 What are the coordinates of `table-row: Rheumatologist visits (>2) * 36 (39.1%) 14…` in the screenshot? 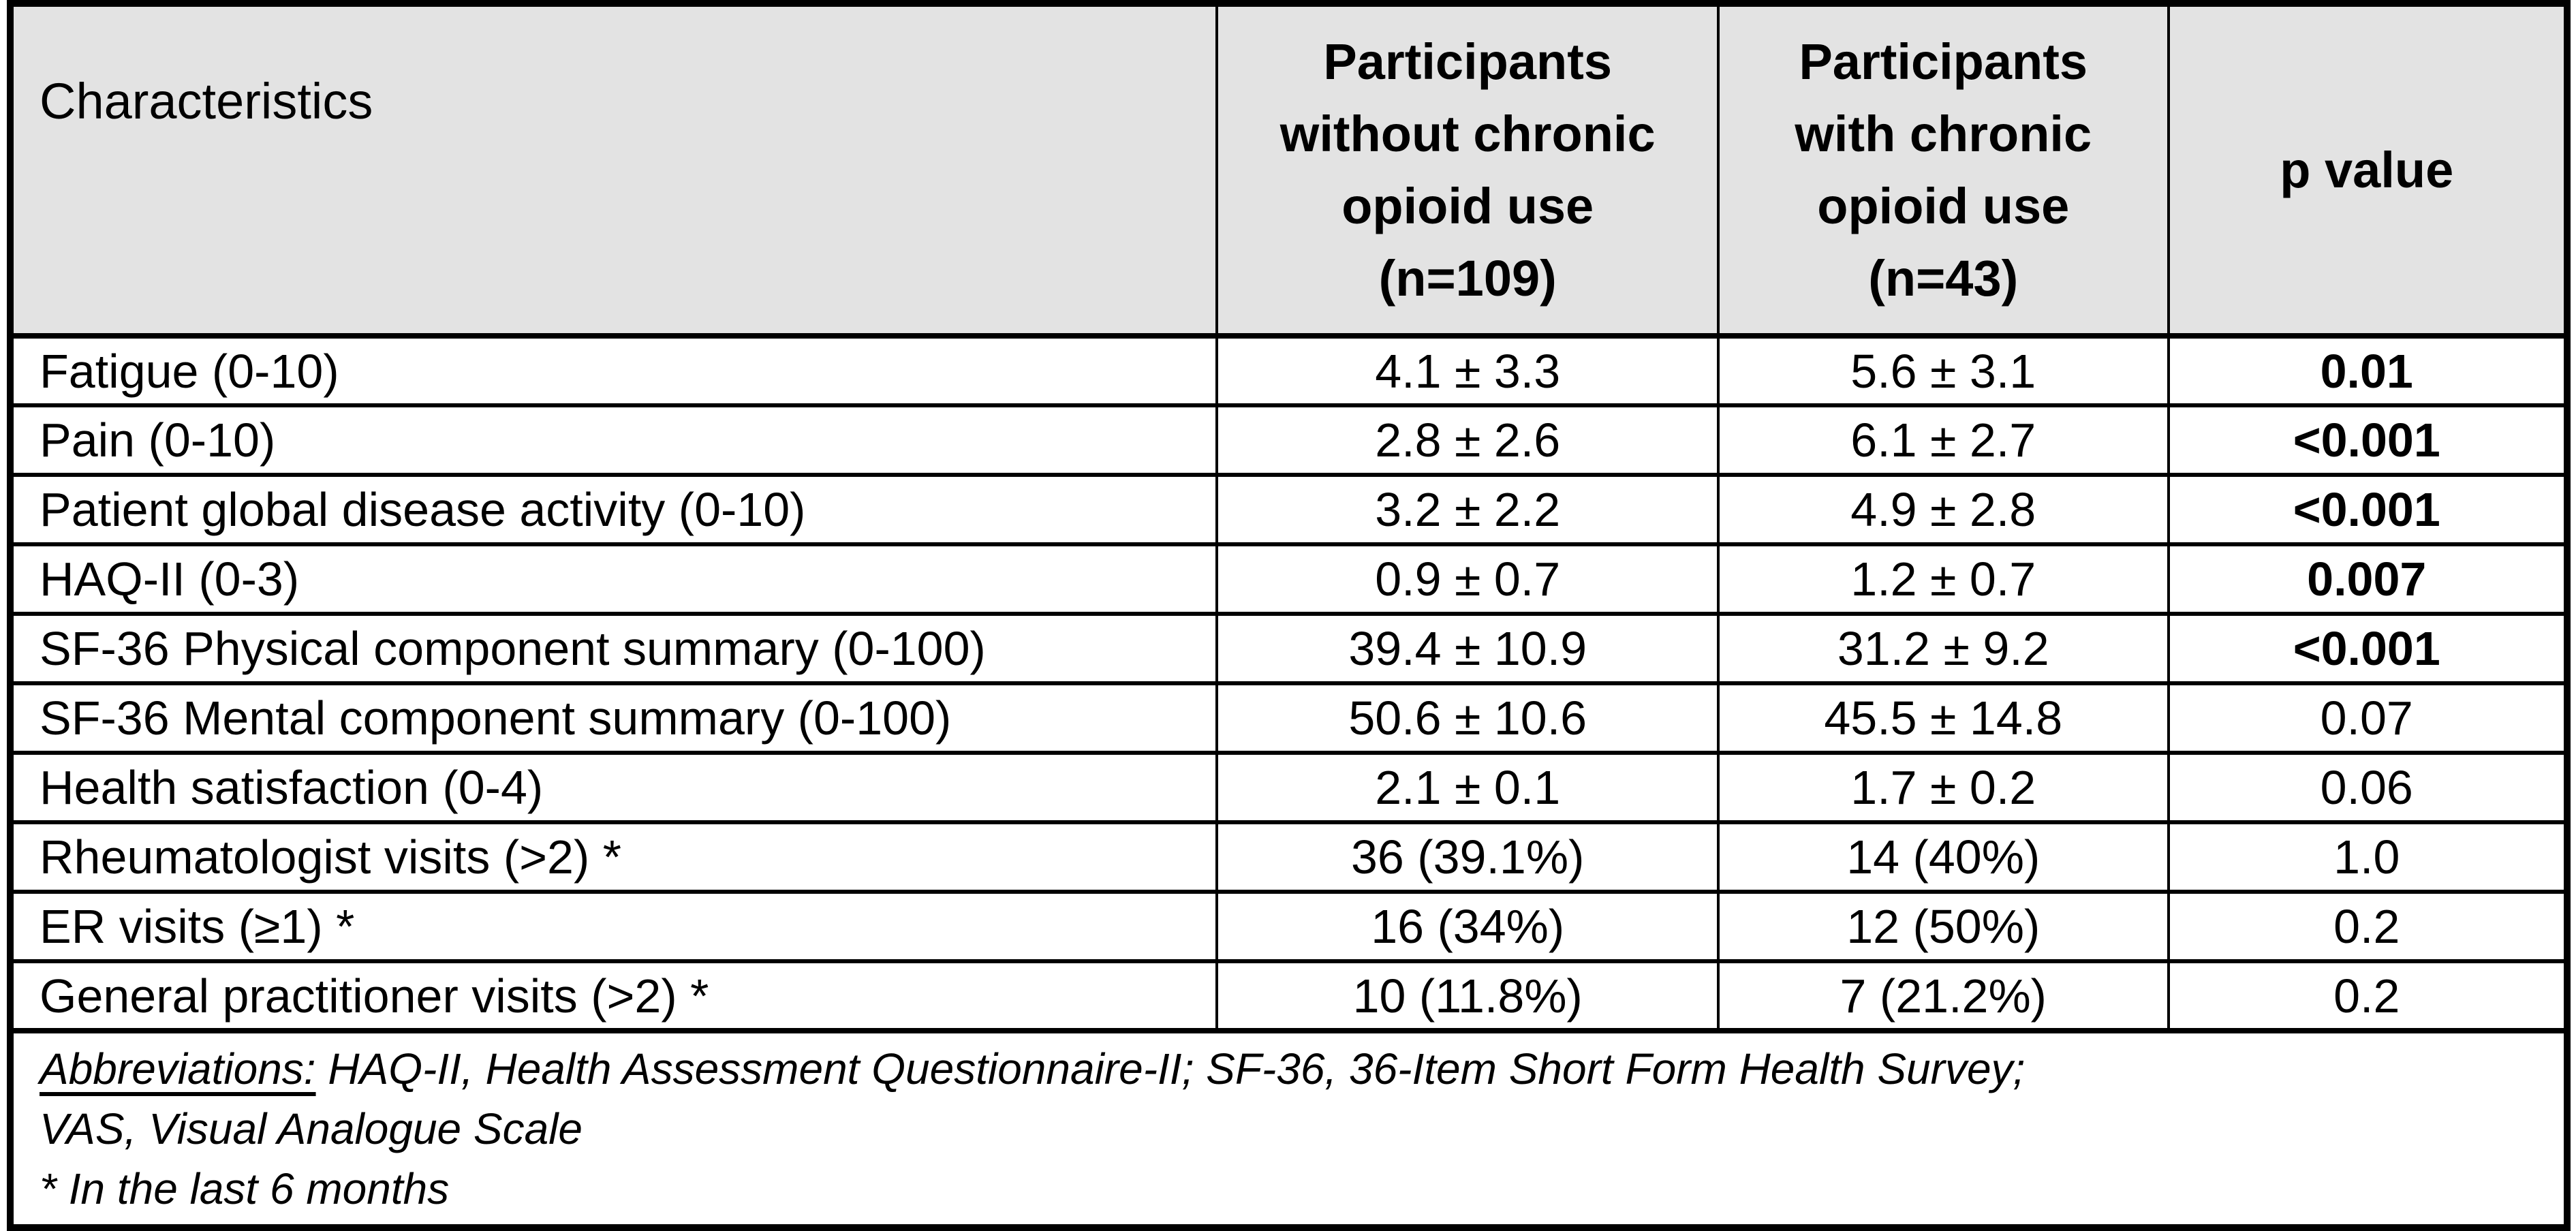 It's located at (1288, 857).